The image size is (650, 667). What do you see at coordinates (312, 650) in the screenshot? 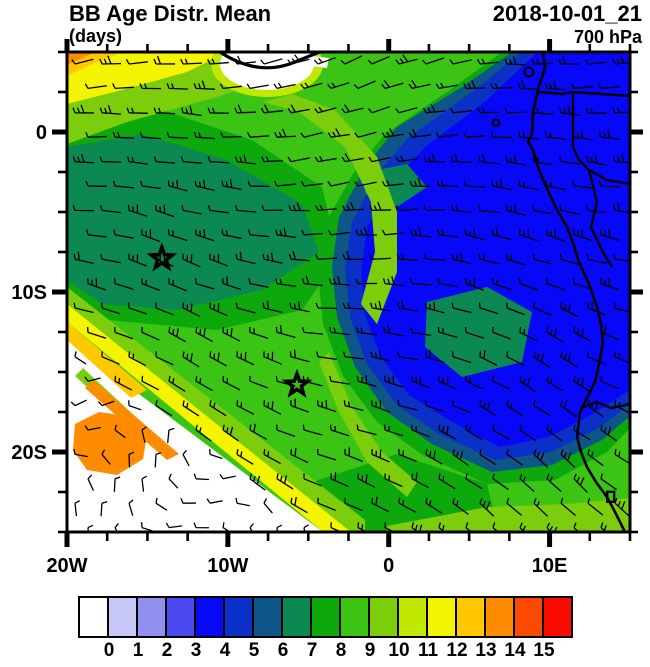
I see `colorbar-tick-label: 7` at bounding box center [312, 650].